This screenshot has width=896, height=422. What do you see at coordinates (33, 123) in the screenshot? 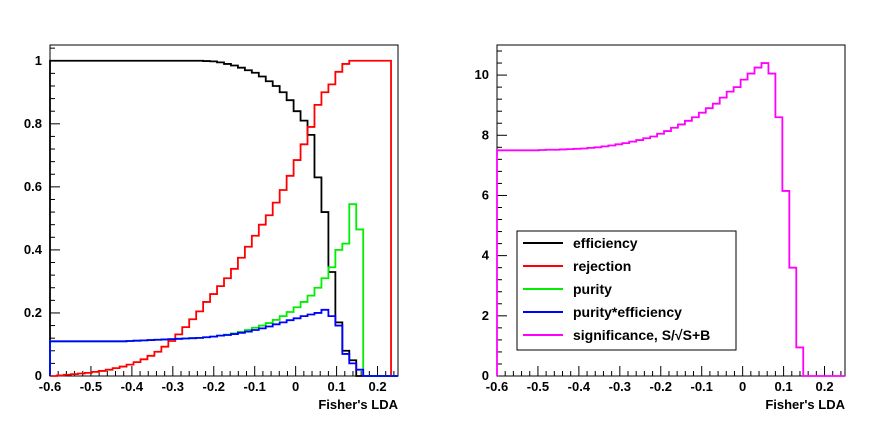
I see `y-tick-label: 0.8` at bounding box center [33, 123].